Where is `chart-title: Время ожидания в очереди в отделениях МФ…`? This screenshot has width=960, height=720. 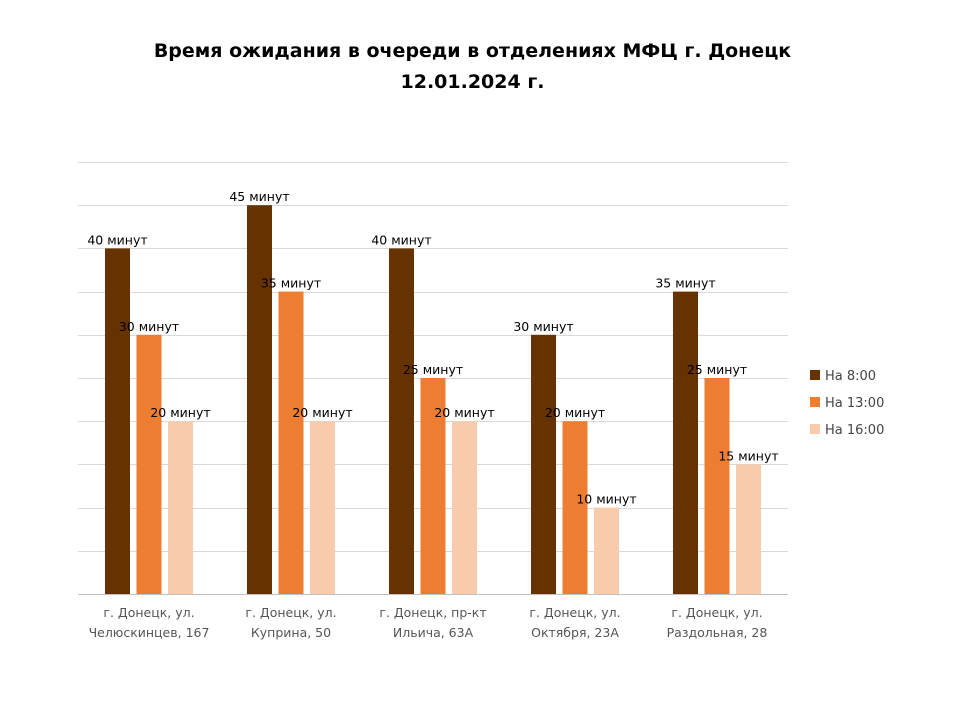
chart-title: Время ожидания в очереди в отделениях МФ… is located at coordinates (472, 51).